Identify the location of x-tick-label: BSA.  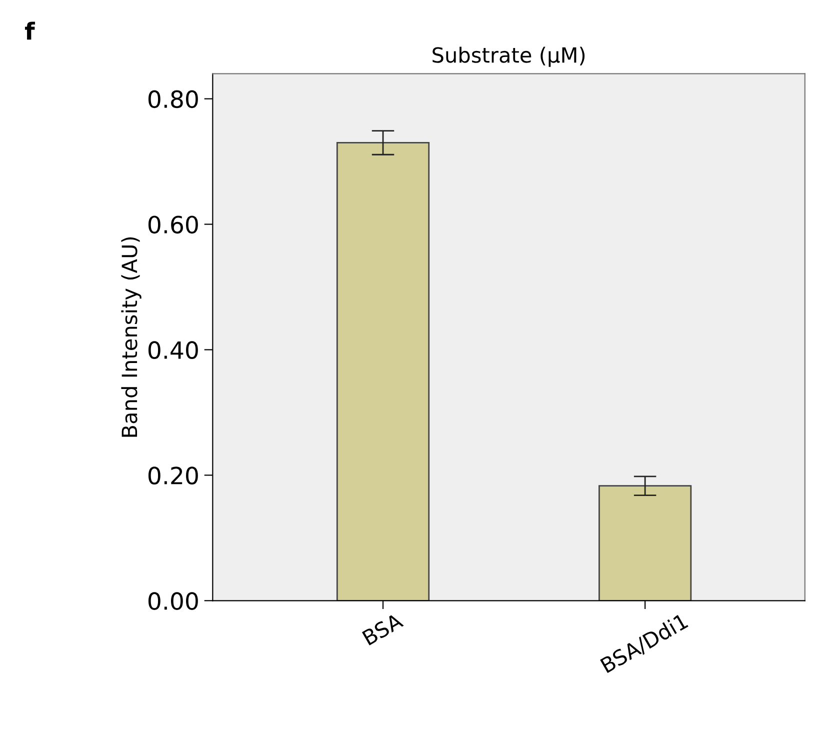
(383, 629).